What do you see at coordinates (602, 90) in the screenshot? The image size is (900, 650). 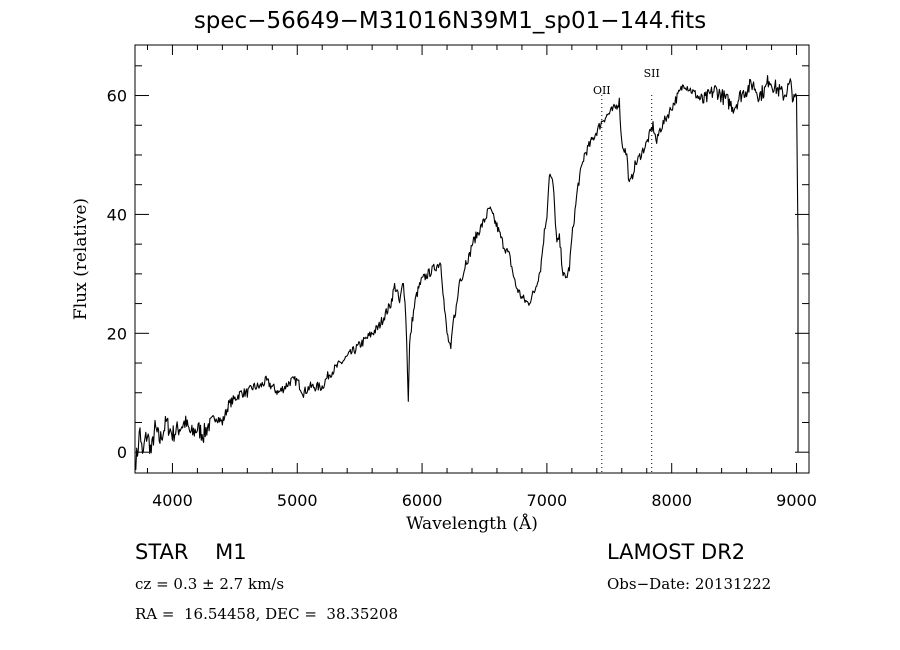 I see `annotation-label: OII` at bounding box center [602, 90].